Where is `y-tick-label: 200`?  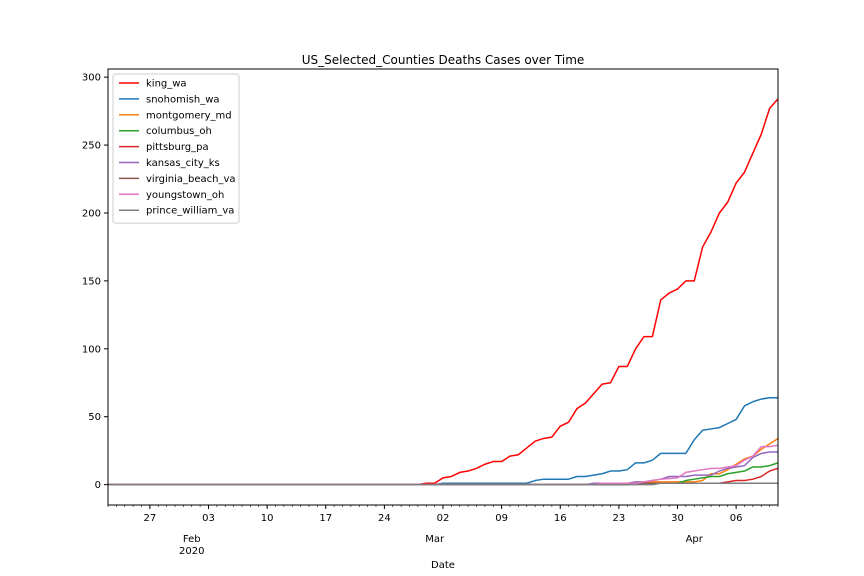 y-tick-label: 200 is located at coordinates (91, 213).